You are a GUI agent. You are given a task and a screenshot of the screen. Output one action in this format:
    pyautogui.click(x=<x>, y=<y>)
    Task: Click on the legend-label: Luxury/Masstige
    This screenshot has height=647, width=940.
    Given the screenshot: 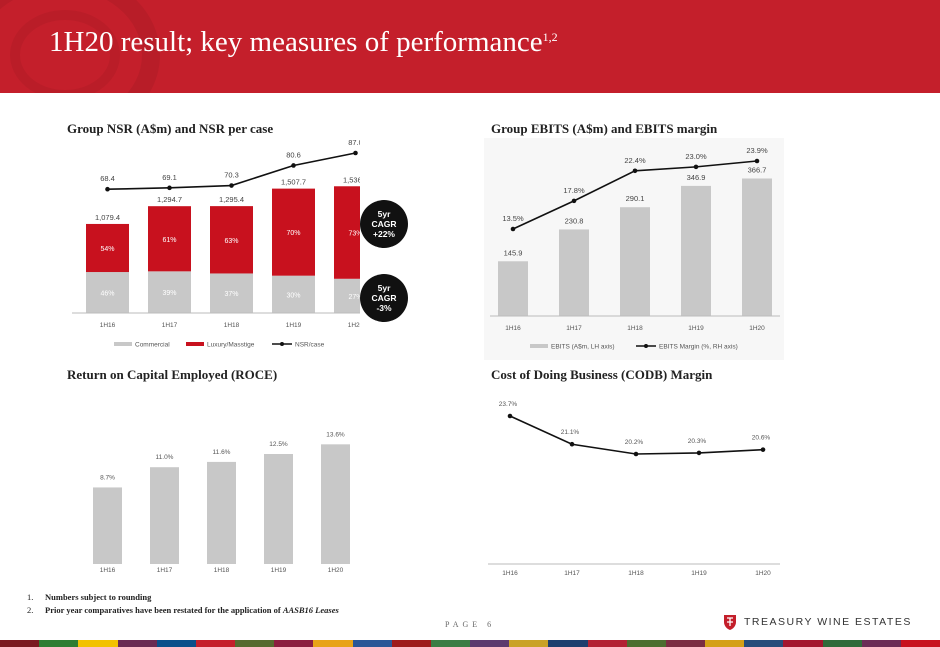 What is the action you would take?
    pyautogui.click(x=231, y=345)
    